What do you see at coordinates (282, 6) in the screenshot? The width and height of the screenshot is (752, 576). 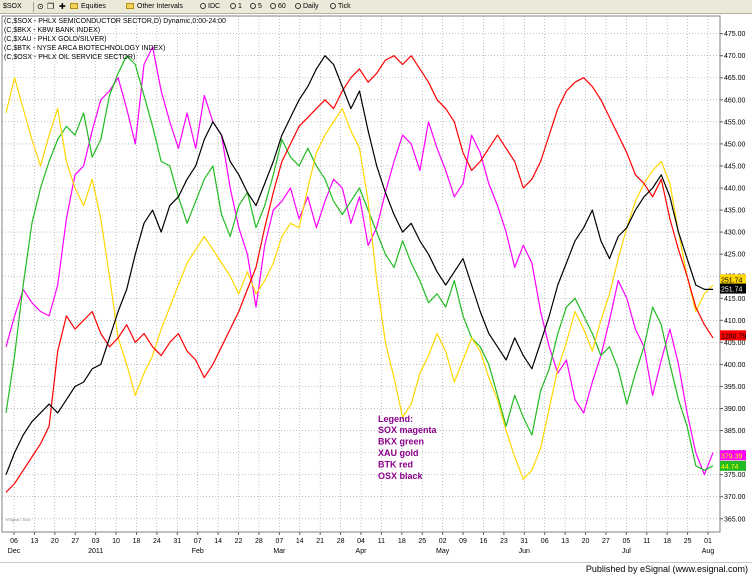 I see `interval-60-label: 60` at bounding box center [282, 6].